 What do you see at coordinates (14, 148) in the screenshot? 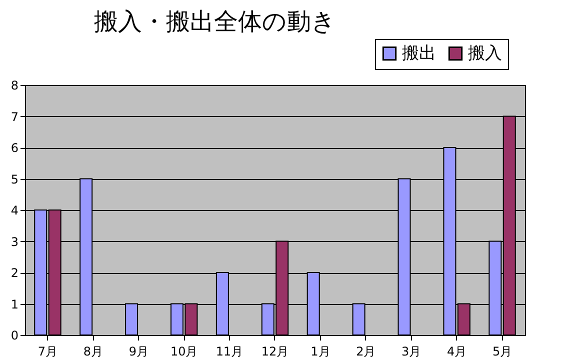
I see `y-tick-label: 6` at bounding box center [14, 148].